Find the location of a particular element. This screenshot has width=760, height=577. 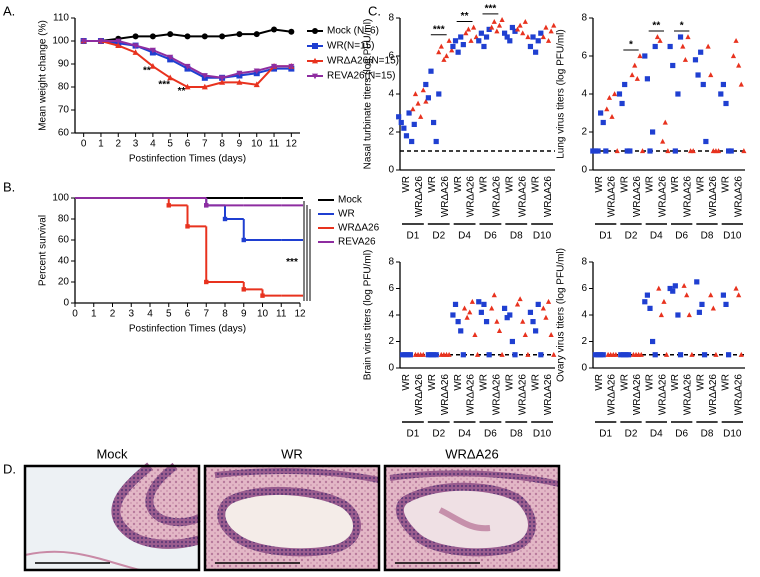

histology-wrda26 is located at coordinates (472, 518).